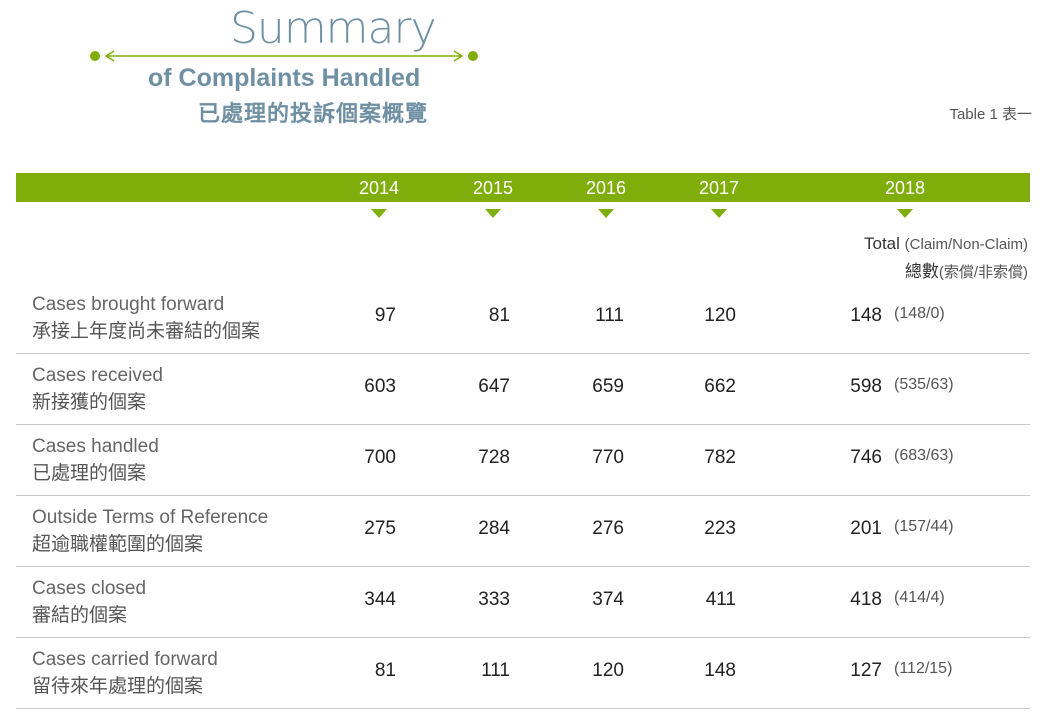 The width and height of the screenshot is (1050, 722). I want to click on cell-2015: 111, so click(495, 670).